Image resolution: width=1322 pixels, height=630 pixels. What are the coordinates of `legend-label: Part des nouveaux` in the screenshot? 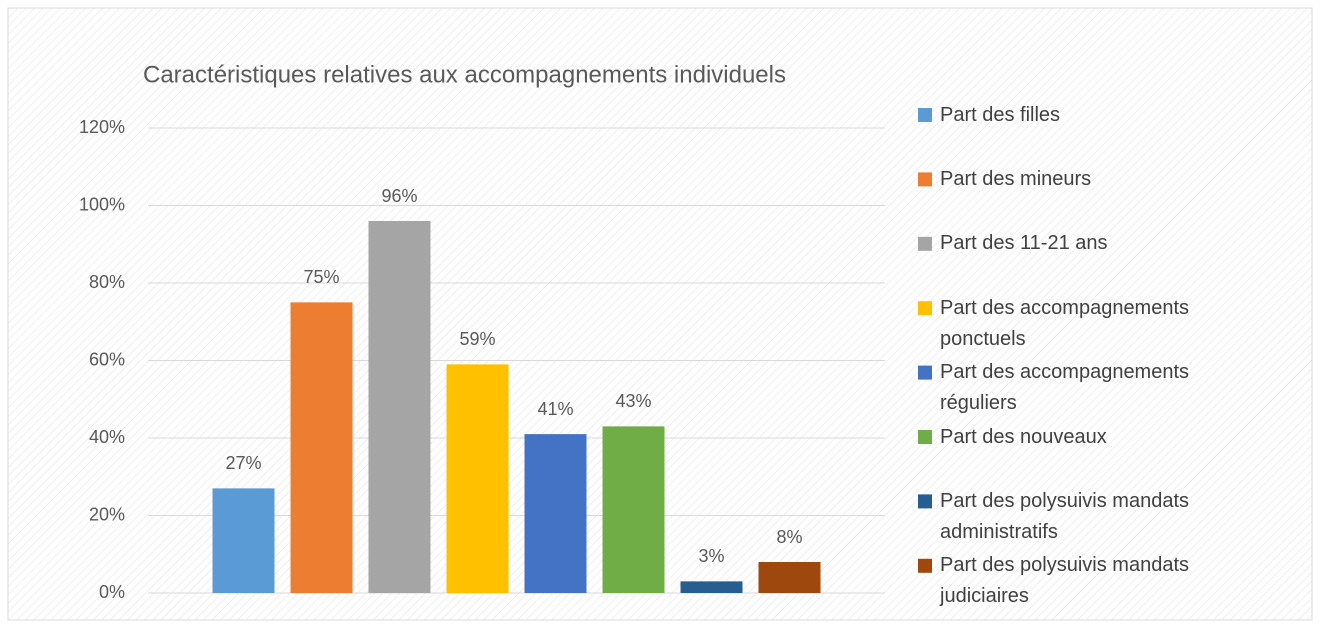 It's located at (1023, 436).